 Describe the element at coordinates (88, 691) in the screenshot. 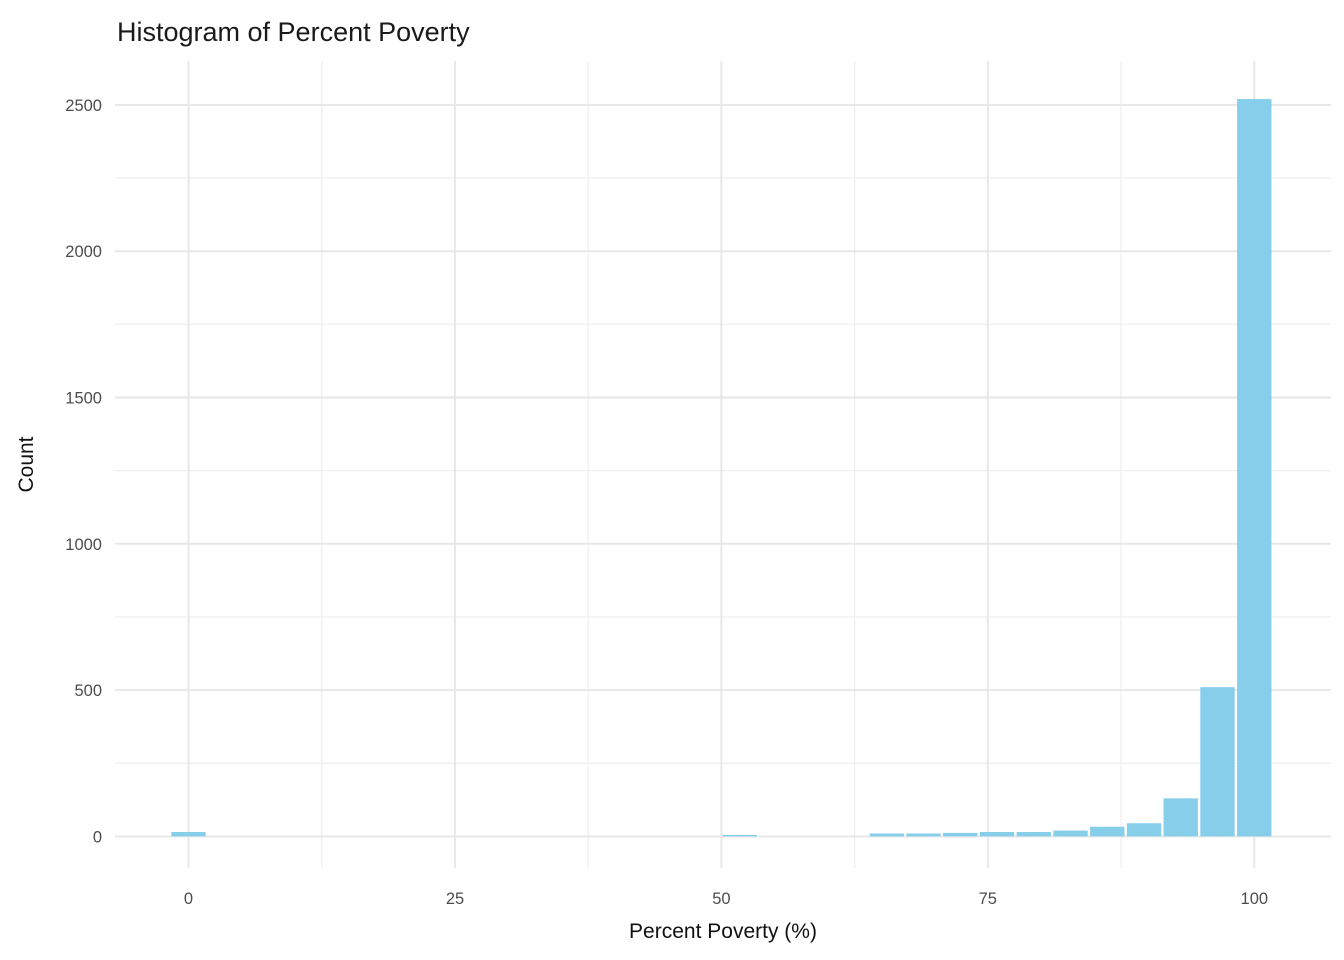

I see `y-tick-label: 500` at that location.